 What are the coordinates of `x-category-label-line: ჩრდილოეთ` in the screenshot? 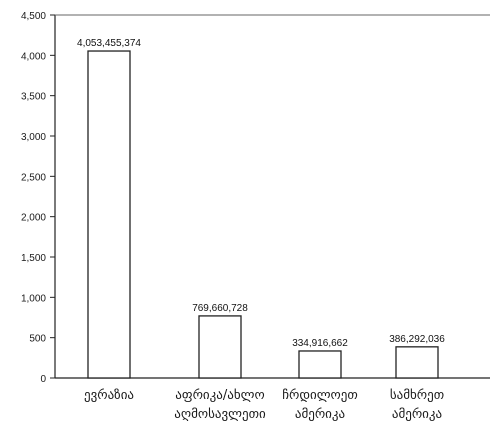 It's located at (320, 395).